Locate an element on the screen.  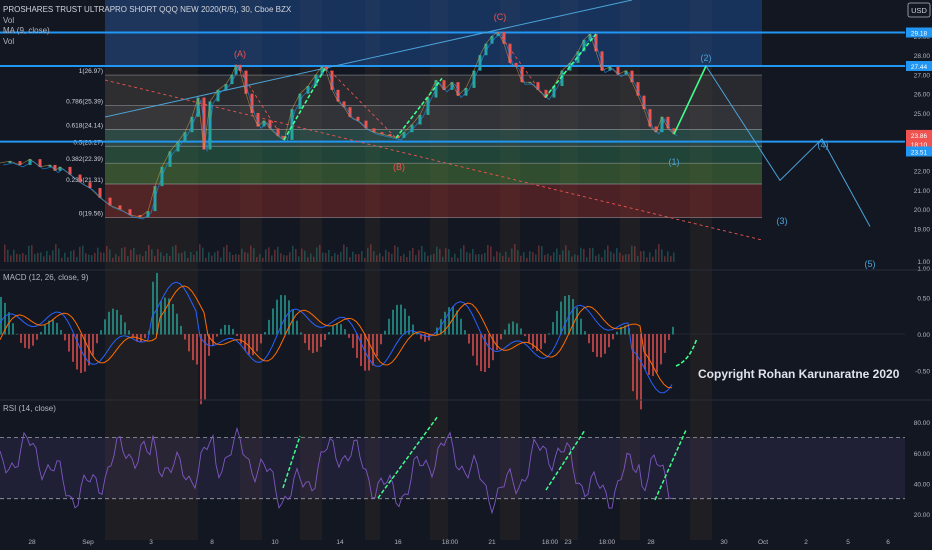
rsi-title: RSI (14, close) is located at coordinates (29, 408).